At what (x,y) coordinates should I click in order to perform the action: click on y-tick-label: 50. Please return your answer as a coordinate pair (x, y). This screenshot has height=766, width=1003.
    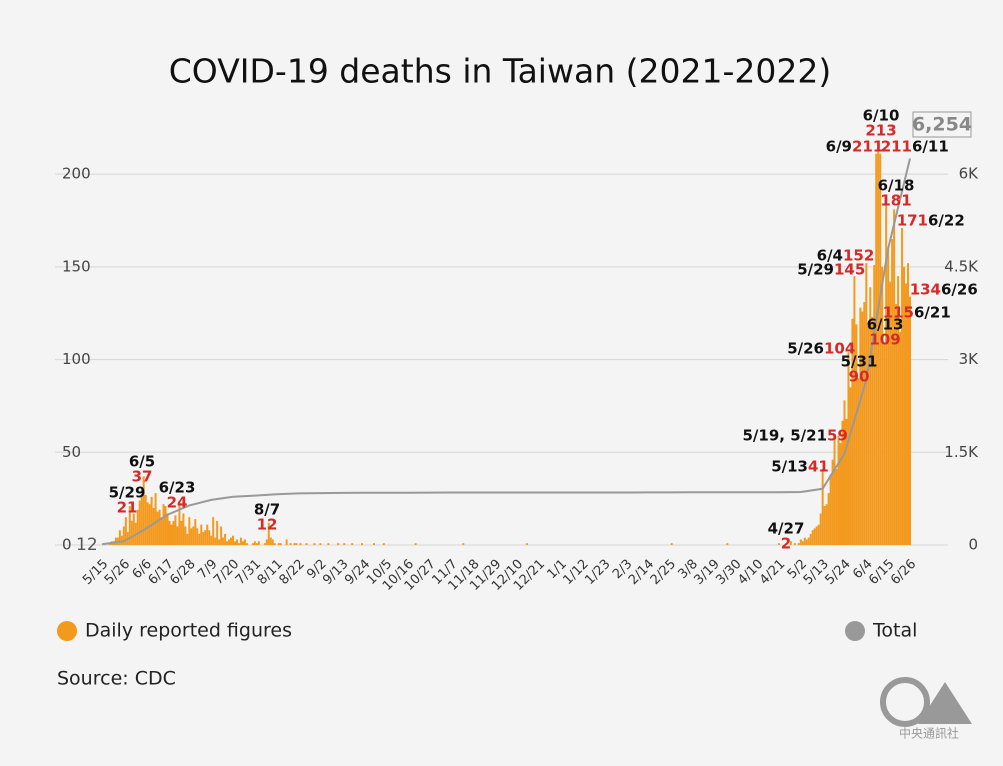
    Looking at the image, I should click on (71, 452).